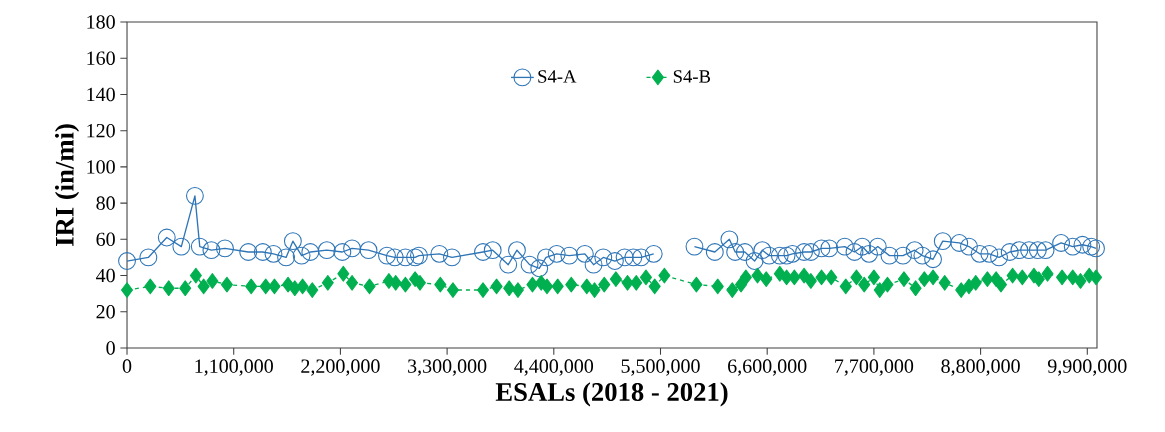 The image size is (1165, 432). I want to click on x-tick-label: 7,700,000, so click(874, 367).